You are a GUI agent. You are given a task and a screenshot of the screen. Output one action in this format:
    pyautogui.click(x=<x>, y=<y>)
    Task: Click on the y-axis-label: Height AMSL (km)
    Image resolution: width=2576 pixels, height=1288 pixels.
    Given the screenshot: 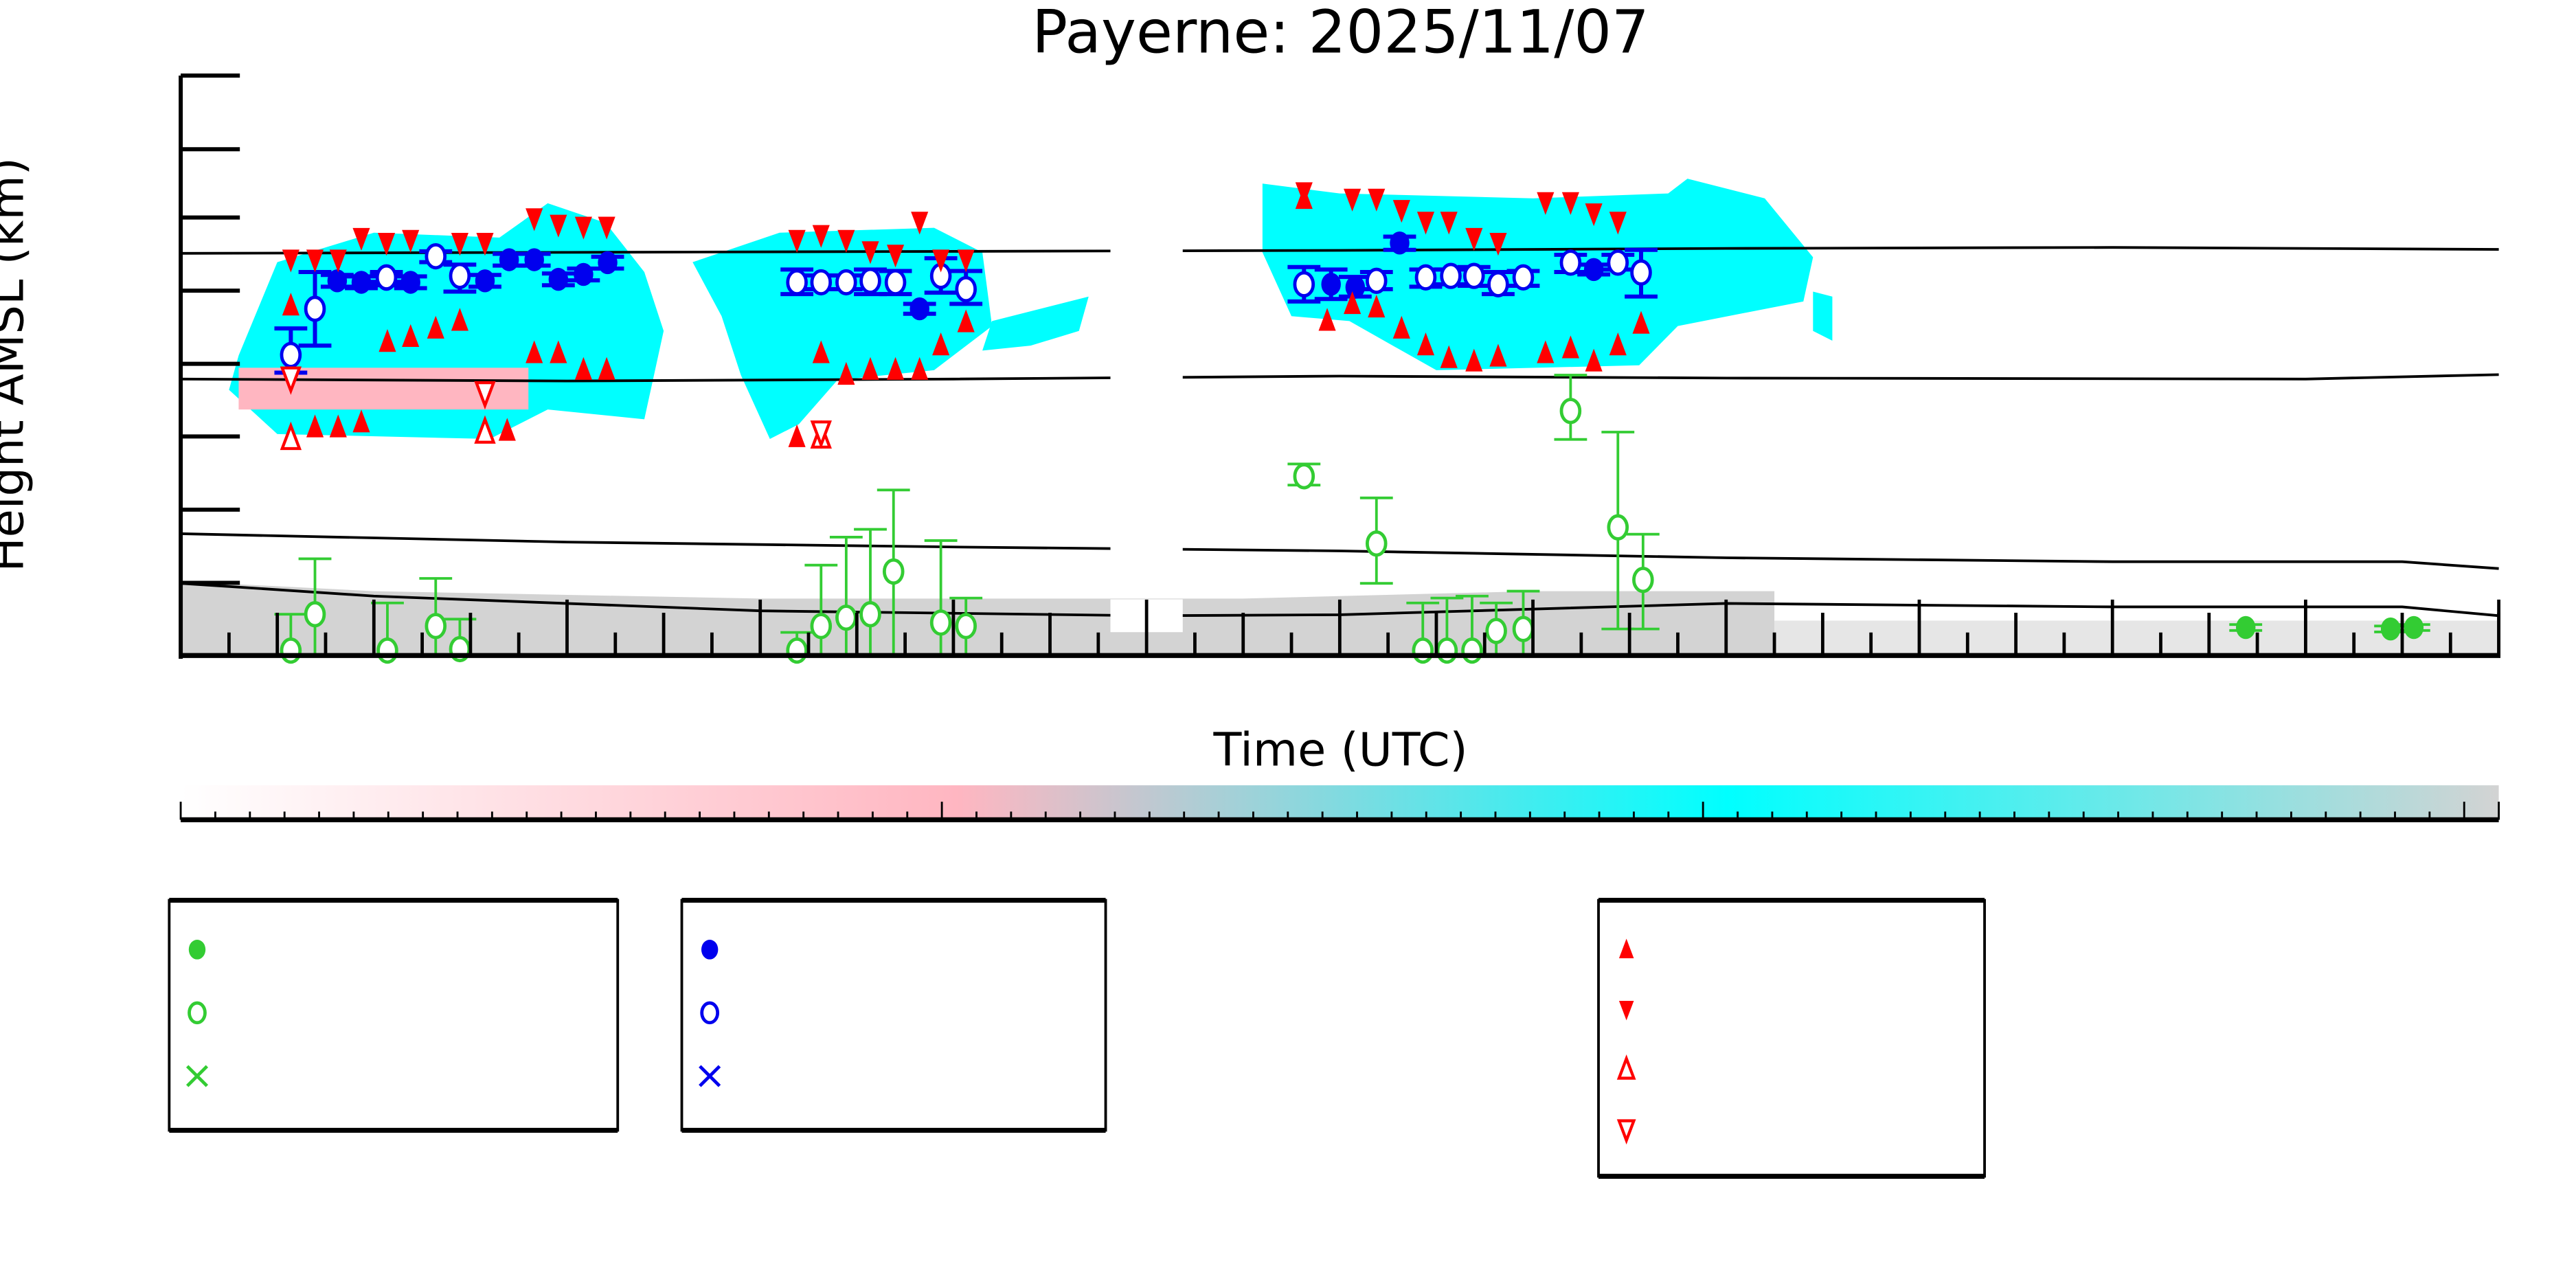 What is the action you would take?
    pyautogui.click(x=17, y=364)
    